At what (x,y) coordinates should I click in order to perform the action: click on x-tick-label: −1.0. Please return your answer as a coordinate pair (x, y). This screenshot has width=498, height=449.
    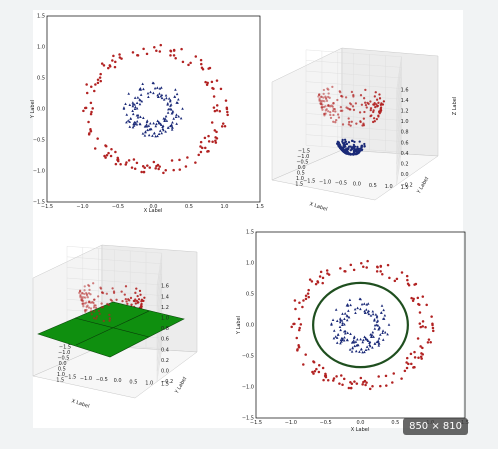
    Looking at the image, I should click on (64, 353).